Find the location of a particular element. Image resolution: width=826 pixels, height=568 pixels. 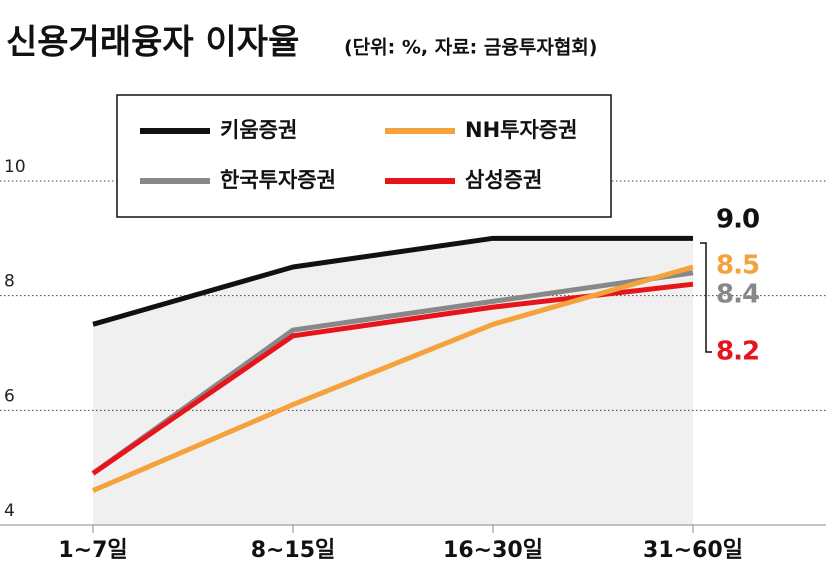

y-tick-label: 6 is located at coordinates (9, 396).